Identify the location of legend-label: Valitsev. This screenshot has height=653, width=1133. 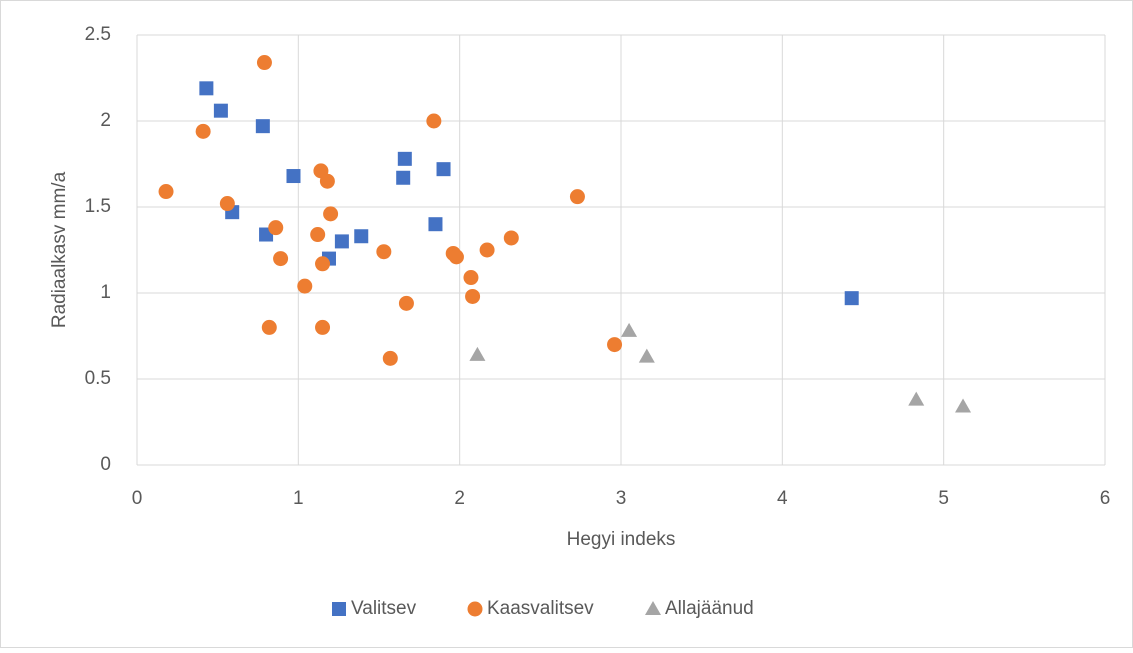
(384, 608).